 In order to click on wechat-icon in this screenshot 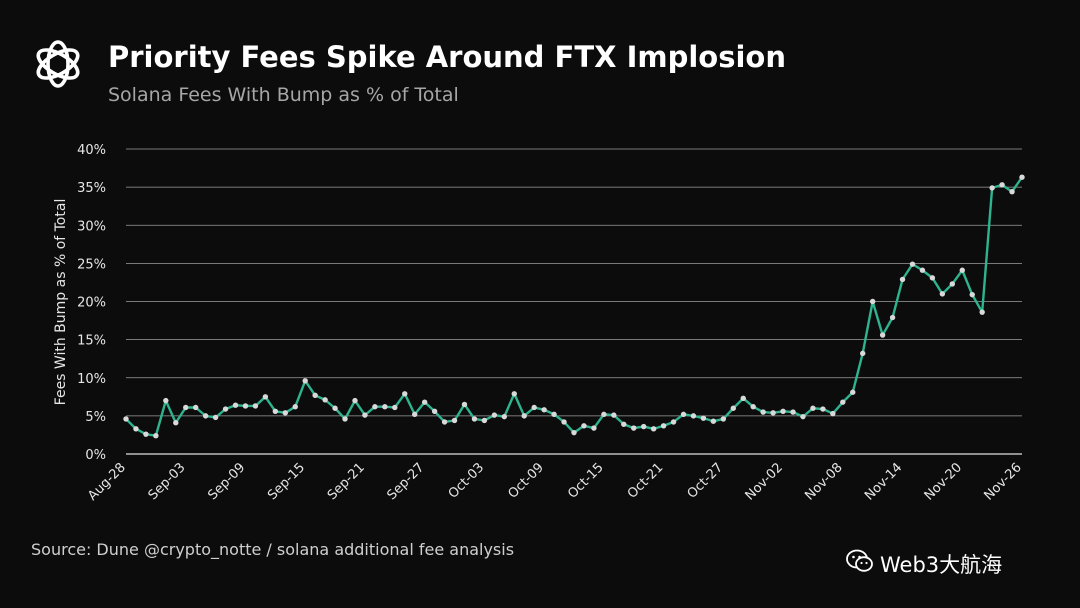, I will do `click(859, 560)`.